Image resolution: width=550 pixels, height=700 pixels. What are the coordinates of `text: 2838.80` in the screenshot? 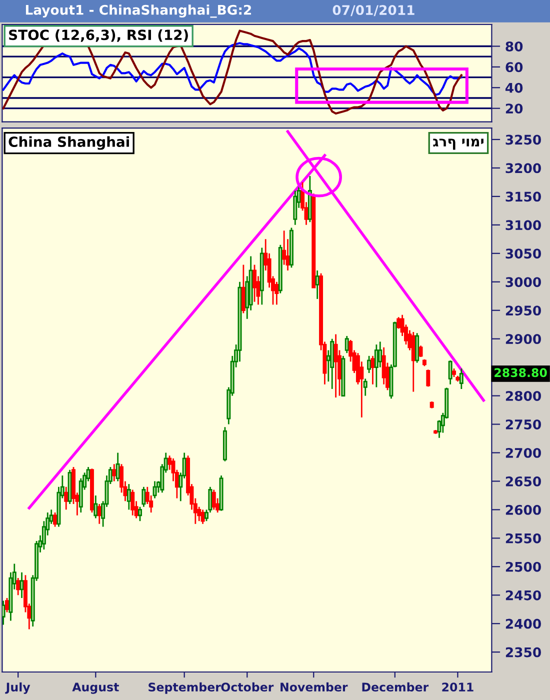 It's located at (520, 373).